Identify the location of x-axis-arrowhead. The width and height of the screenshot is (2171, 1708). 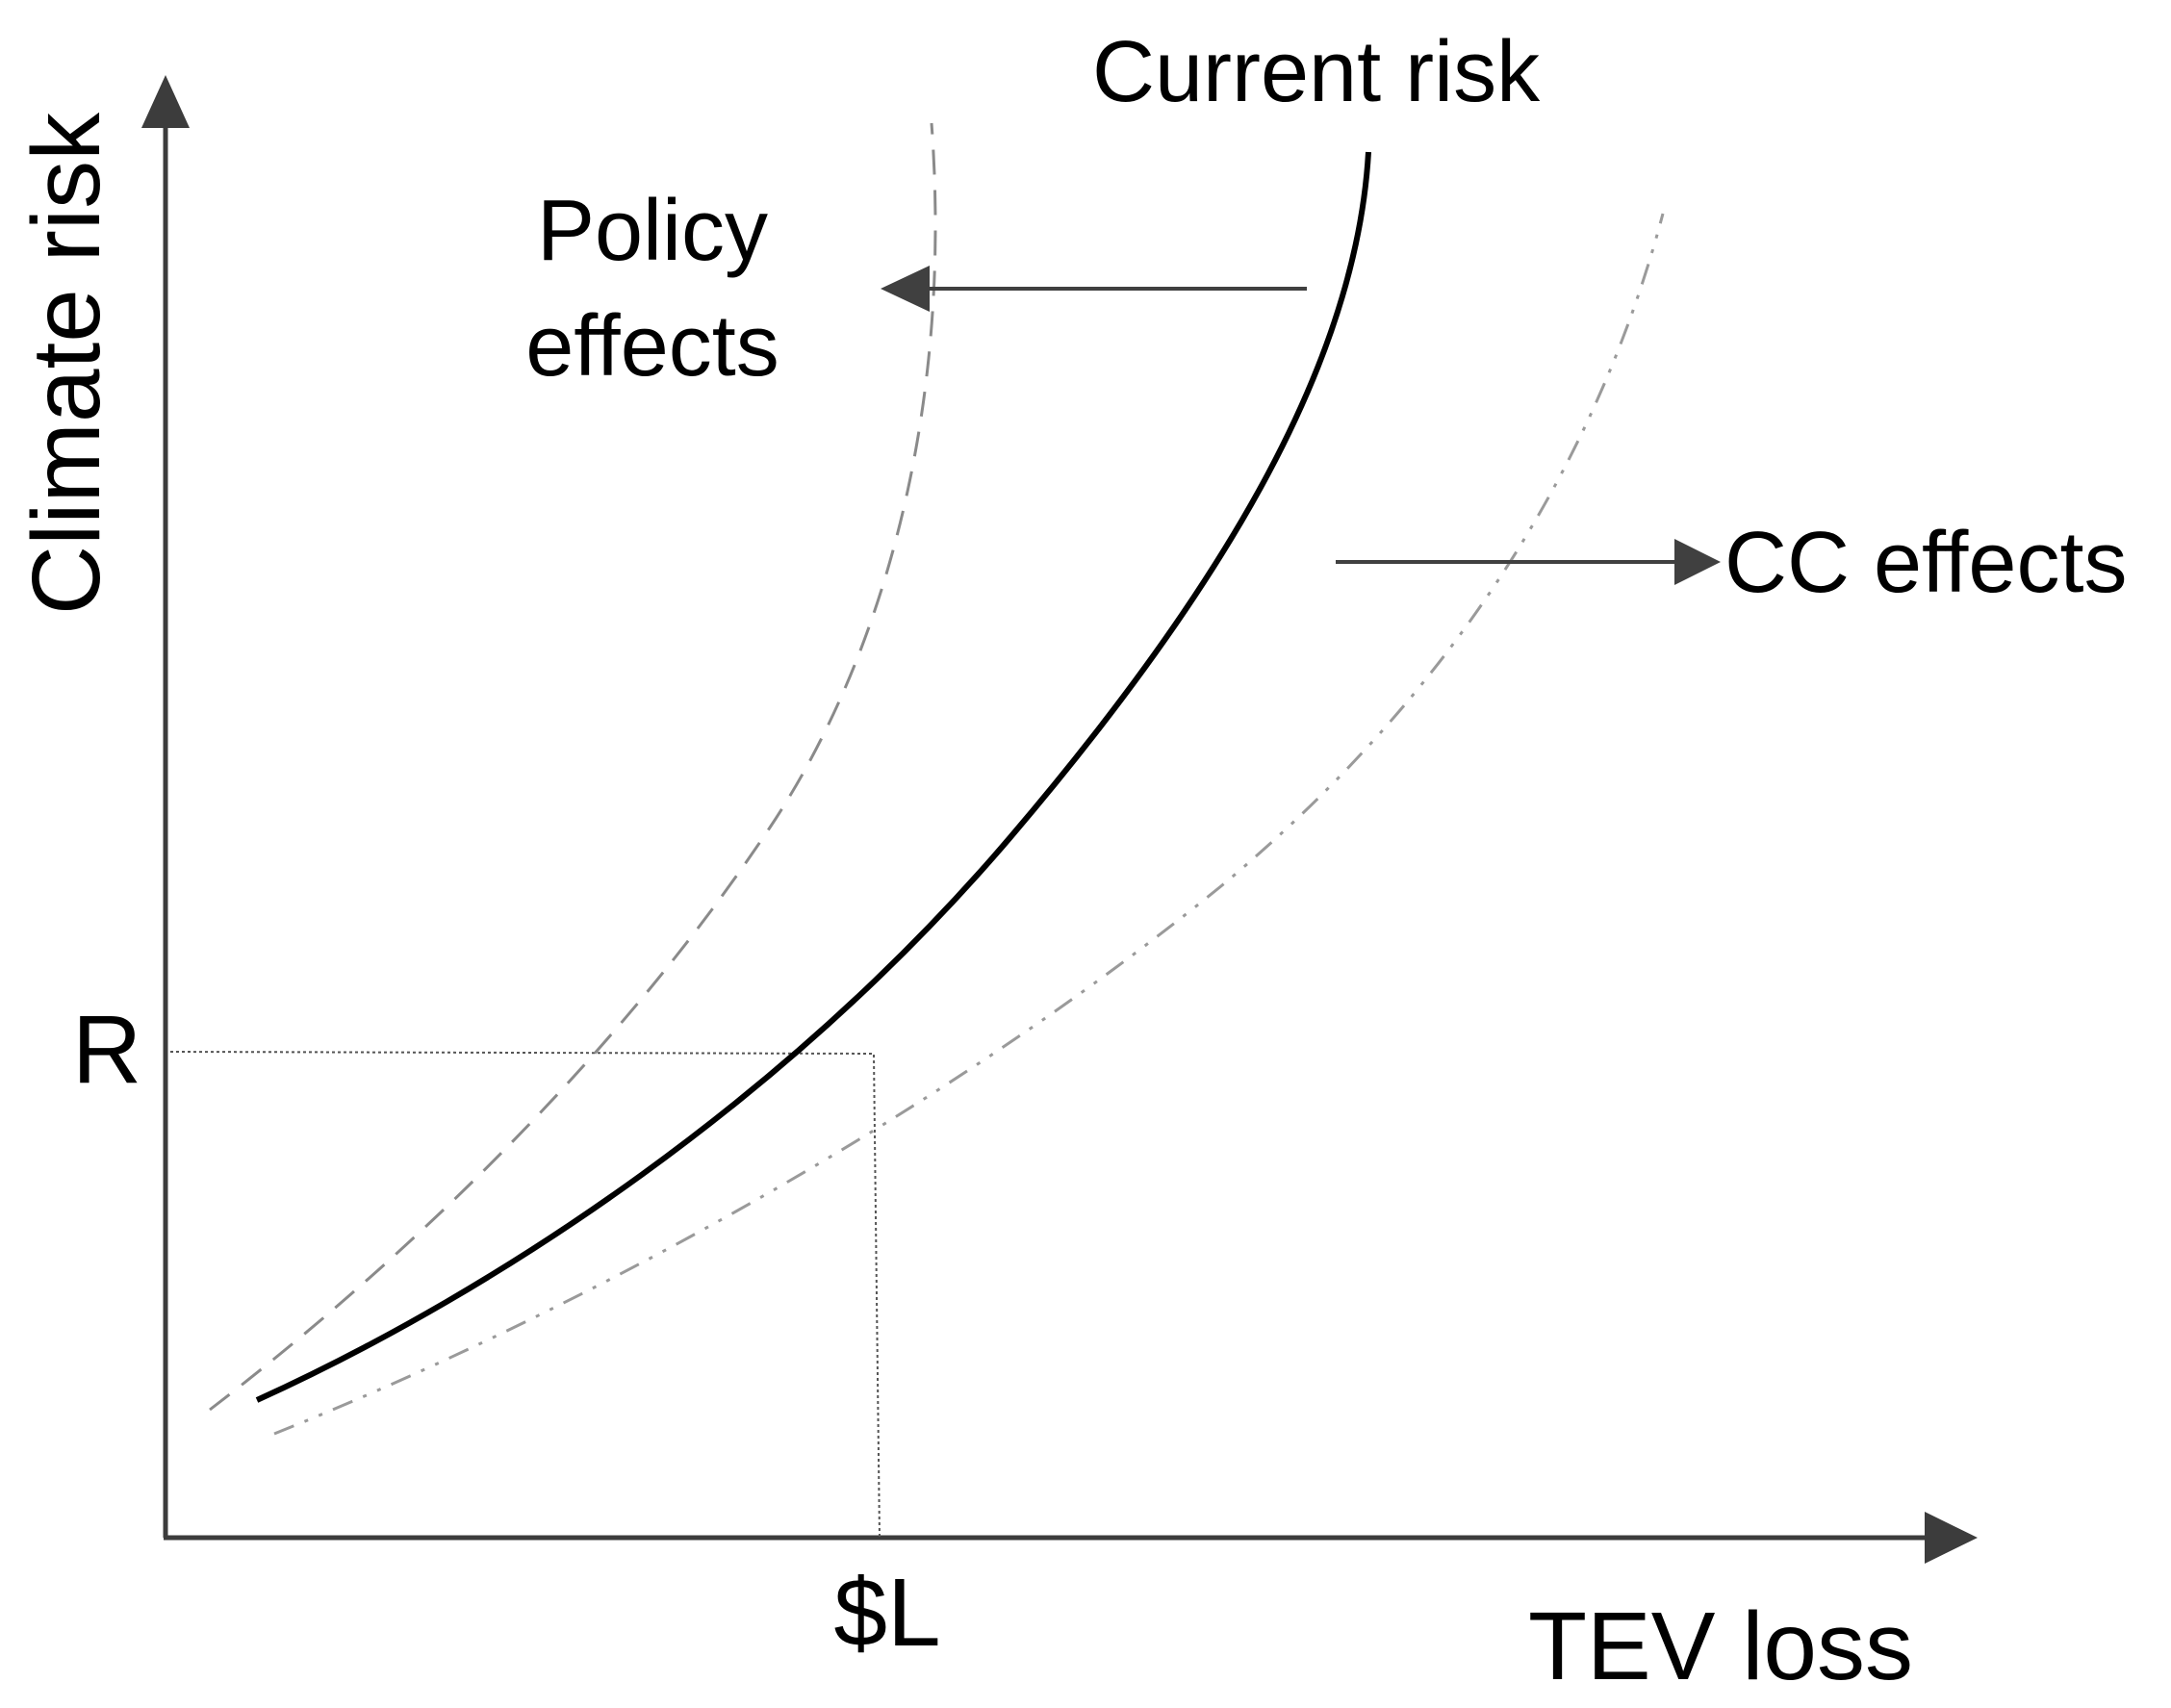
(1951, 1538).